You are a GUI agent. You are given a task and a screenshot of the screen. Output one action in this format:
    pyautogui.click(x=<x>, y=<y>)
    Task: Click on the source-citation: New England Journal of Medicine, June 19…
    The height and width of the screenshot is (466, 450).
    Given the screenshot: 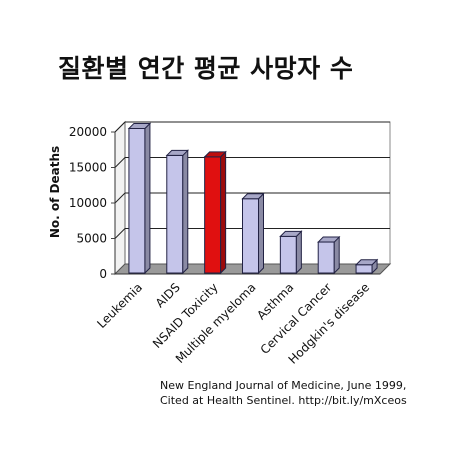 What is the action you would take?
    pyautogui.click(x=283, y=393)
    